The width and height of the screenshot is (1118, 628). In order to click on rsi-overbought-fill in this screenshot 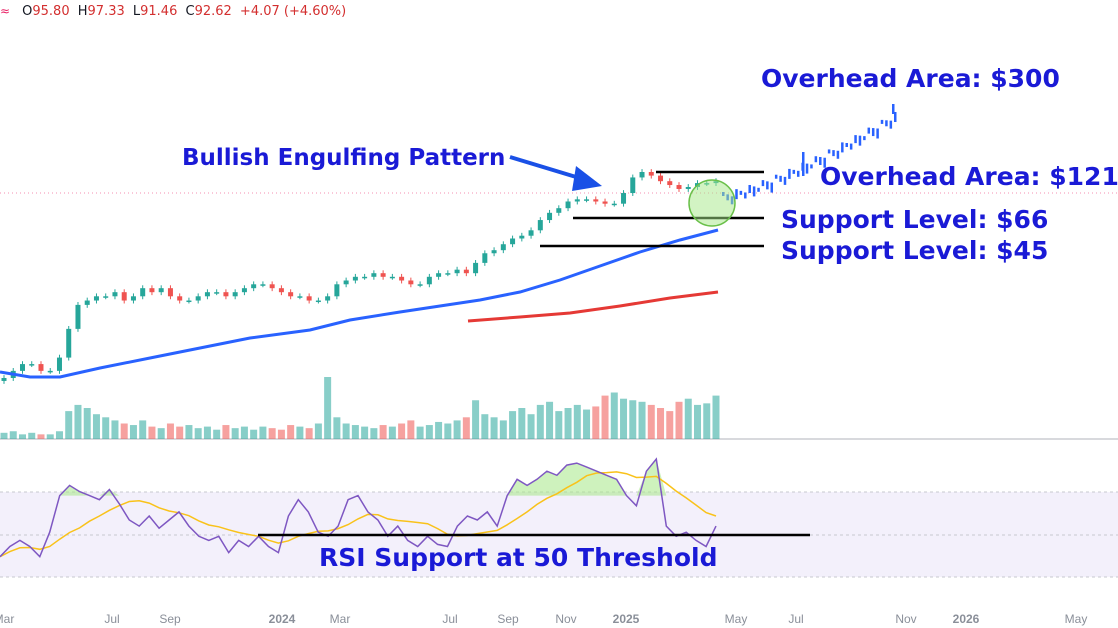, I will do `click(358, 477)`.